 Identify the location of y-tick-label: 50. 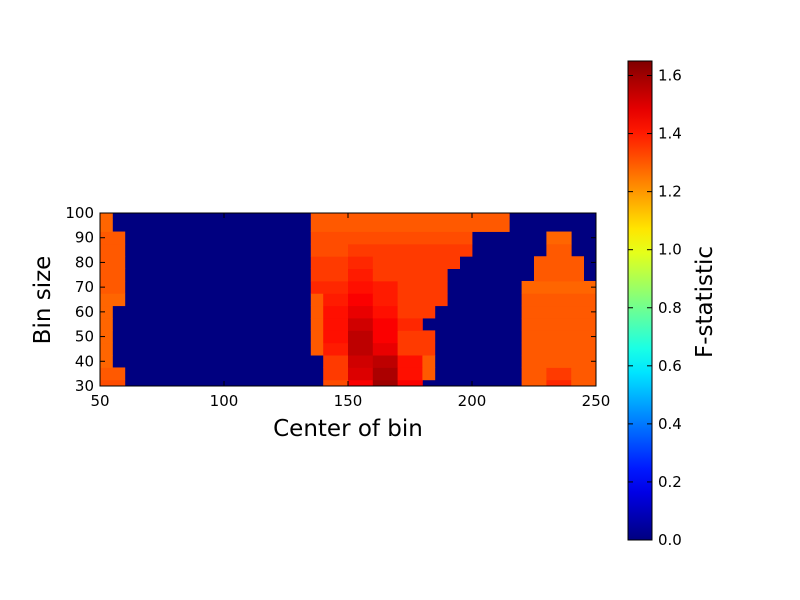
(84, 337).